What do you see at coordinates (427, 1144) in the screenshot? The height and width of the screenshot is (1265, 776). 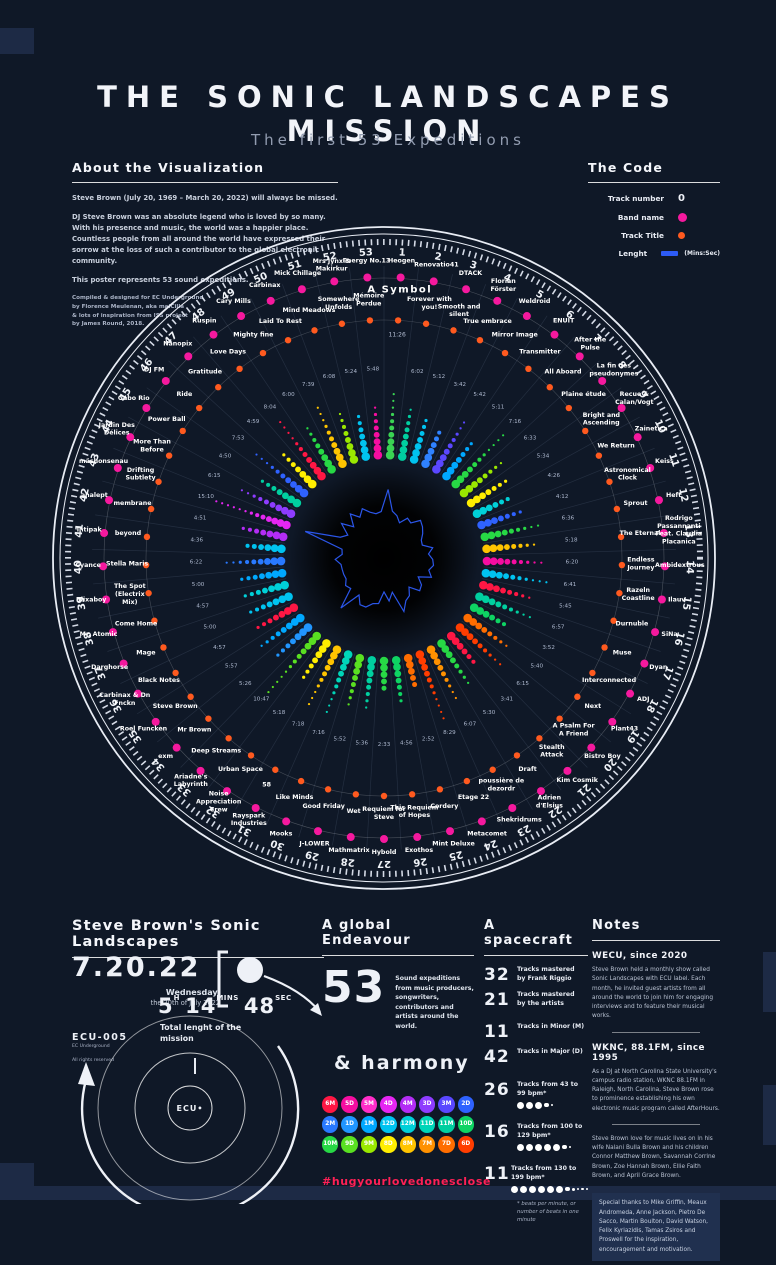 I see `key-badge: 7M` at bounding box center [427, 1144].